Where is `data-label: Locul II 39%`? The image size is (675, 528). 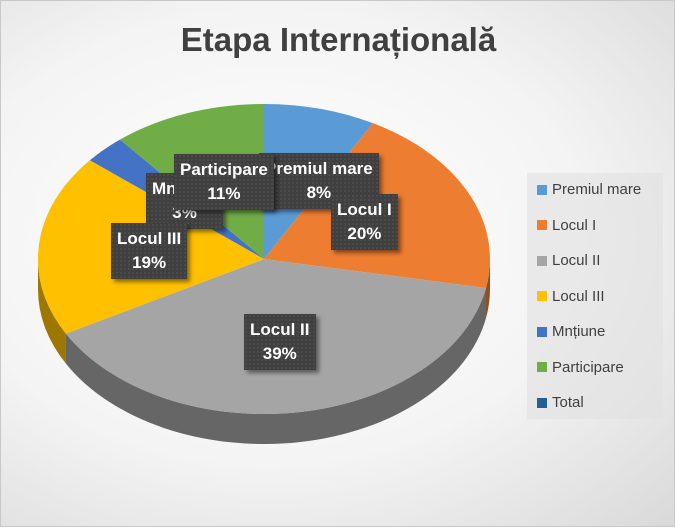
data-label: Locul II 39% is located at coordinates (280, 342).